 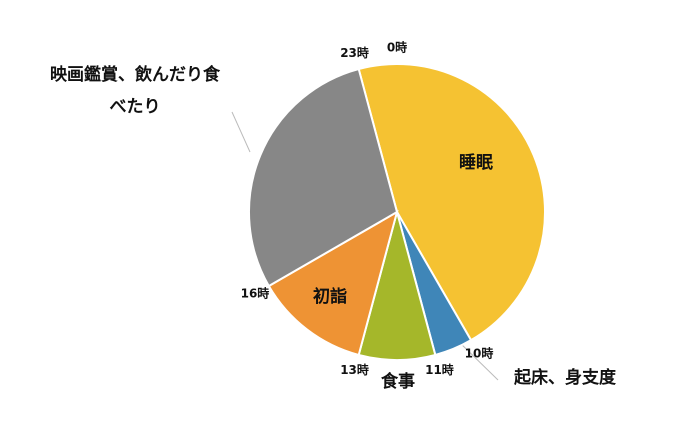 What do you see at coordinates (354, 369) in the screenshot?
I see `hour-label: 13時` at bounding box center [354, 369].